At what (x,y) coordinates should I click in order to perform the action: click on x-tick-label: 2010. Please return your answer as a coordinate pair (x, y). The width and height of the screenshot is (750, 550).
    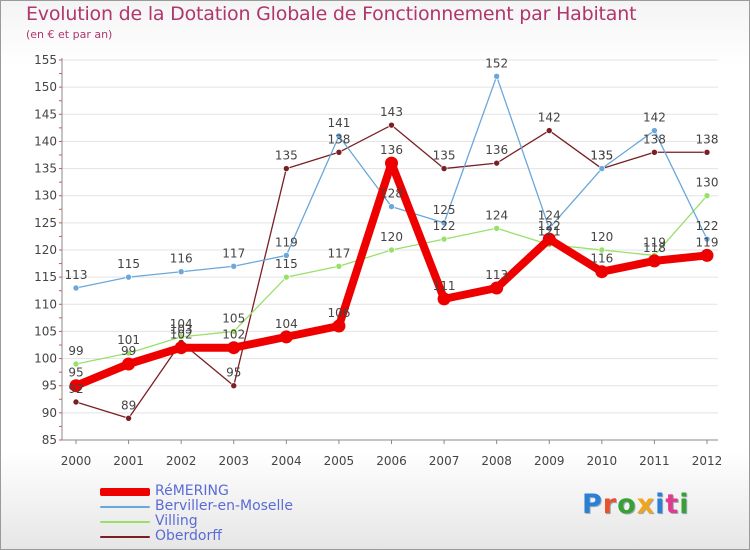
    Looking at the image, I should click on (602, 461).